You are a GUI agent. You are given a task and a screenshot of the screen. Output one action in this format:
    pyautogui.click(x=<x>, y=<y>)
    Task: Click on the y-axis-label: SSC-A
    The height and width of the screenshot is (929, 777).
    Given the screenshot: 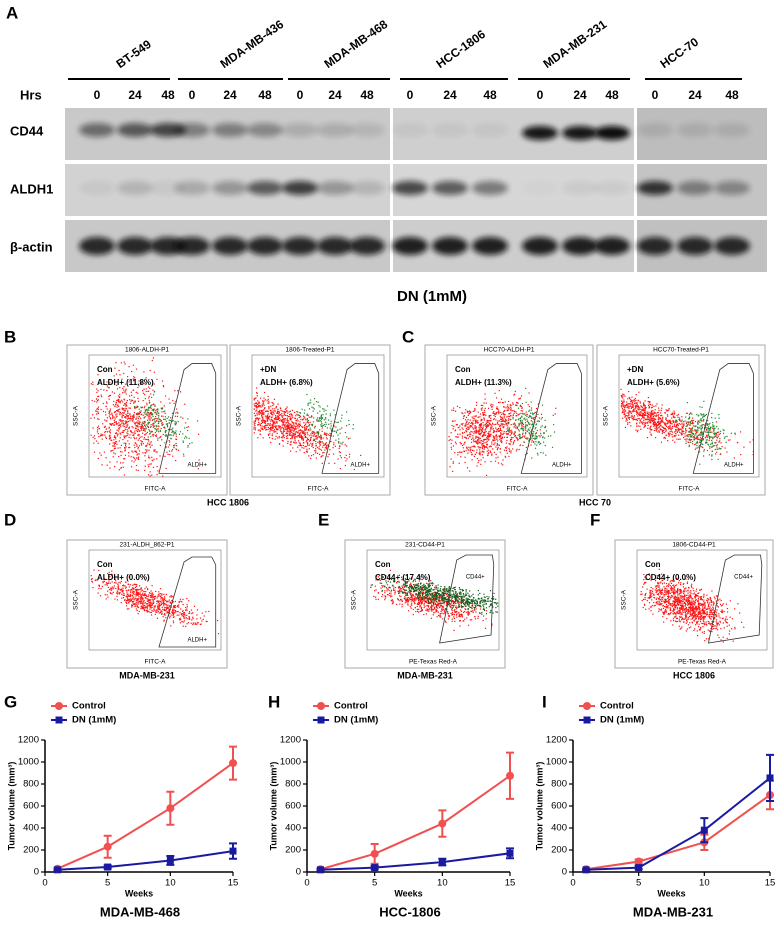 What is the action you would take?
    pyautogui.click(x=76, y=599)
    